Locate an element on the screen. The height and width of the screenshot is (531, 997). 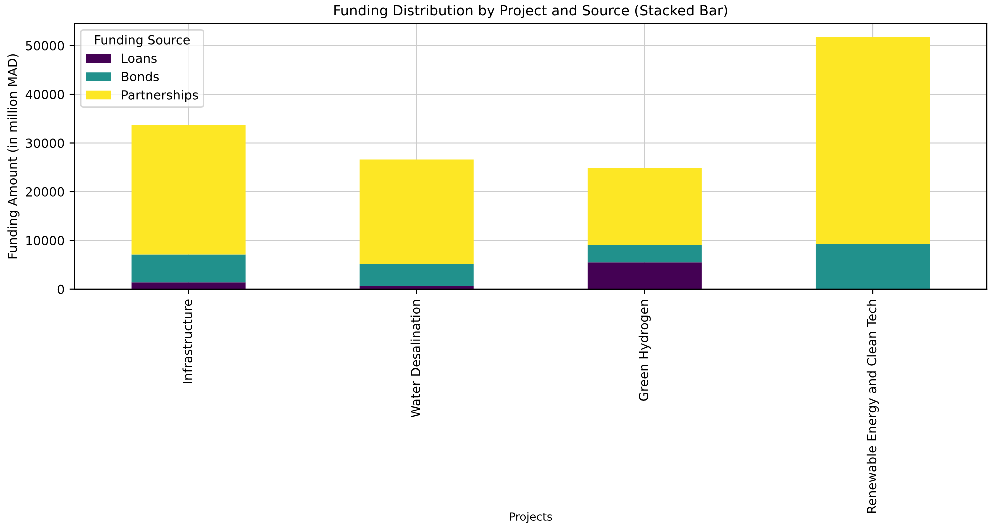
y-tick-label: 0 is located at coordinates (61, 289).